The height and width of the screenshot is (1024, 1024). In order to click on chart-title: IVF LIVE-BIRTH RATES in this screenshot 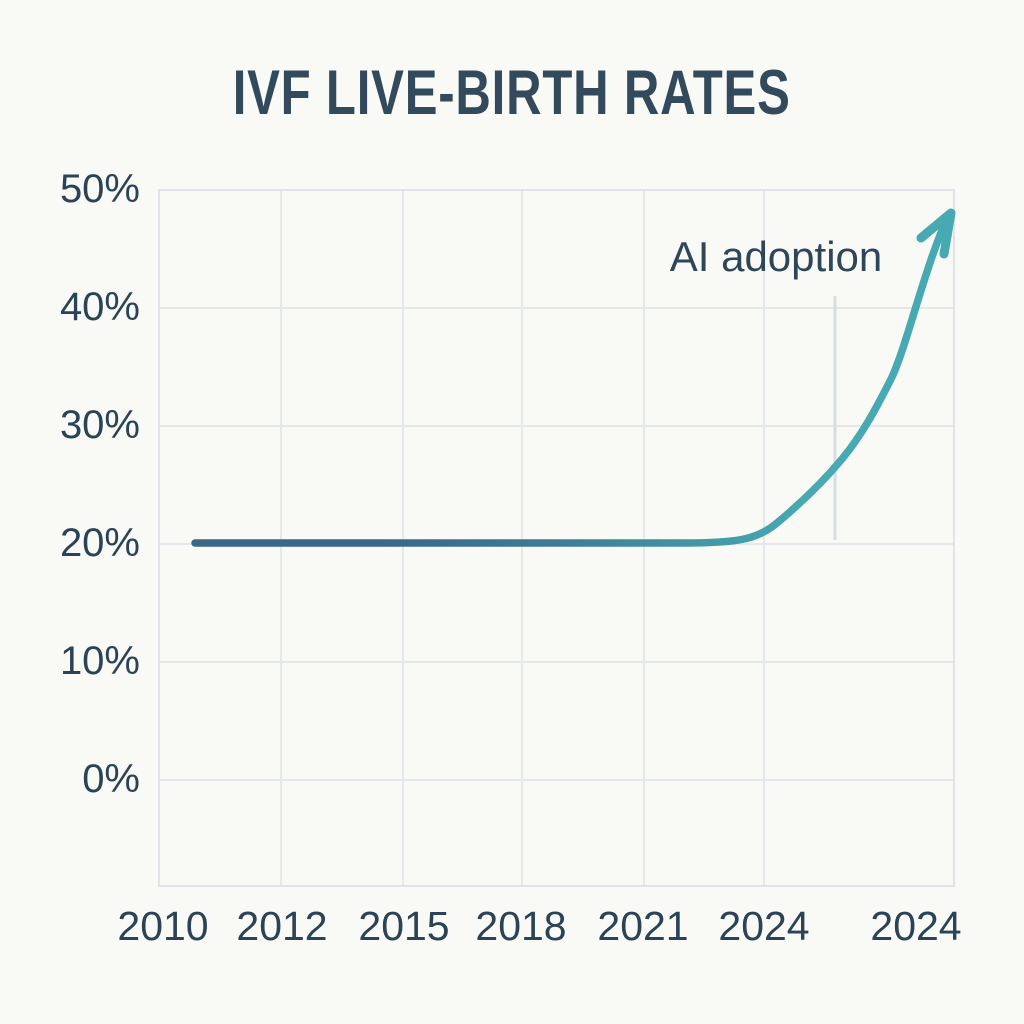, I will do `click(512, 93)`.